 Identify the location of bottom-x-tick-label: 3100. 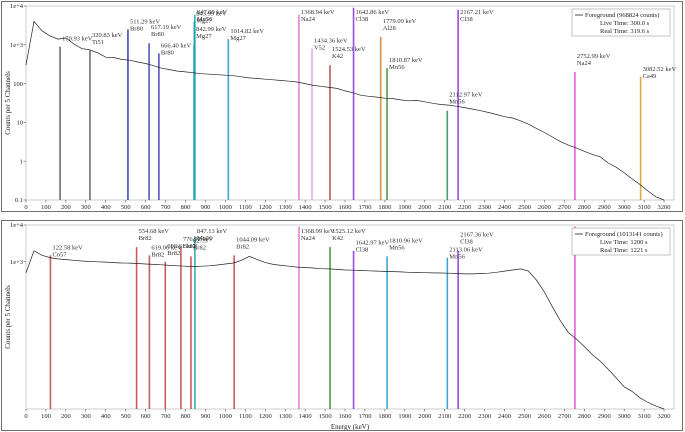
(644, 416).